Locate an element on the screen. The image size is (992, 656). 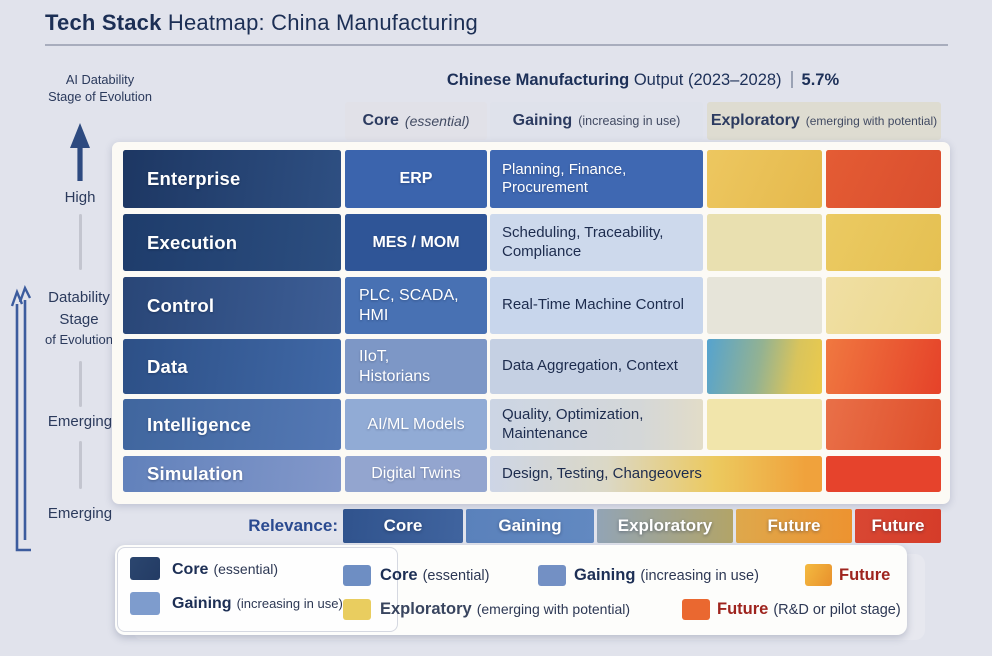
row-execution-core-cell: MES / MOM is located at coordinates (416, 242).